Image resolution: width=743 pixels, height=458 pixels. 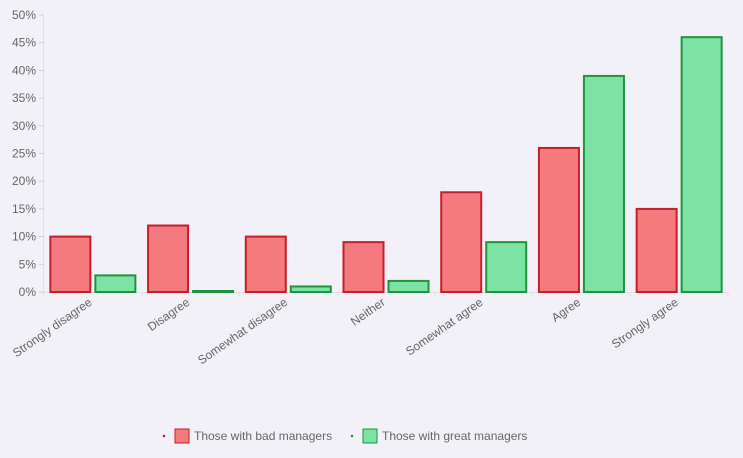 What do you see at coordinates (24, 126) in the screenshot?
I see `y-tick-label: 30%` at bounding box center [24, 126].